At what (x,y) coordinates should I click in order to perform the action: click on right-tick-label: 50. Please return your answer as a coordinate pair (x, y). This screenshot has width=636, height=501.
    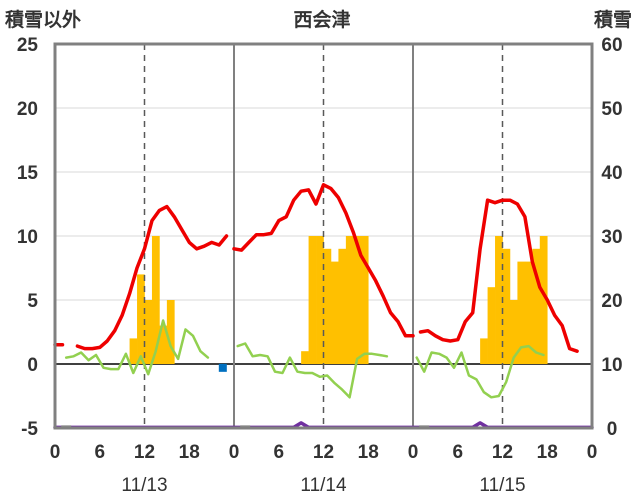
    Looking at the image, I should click on (611, 109).